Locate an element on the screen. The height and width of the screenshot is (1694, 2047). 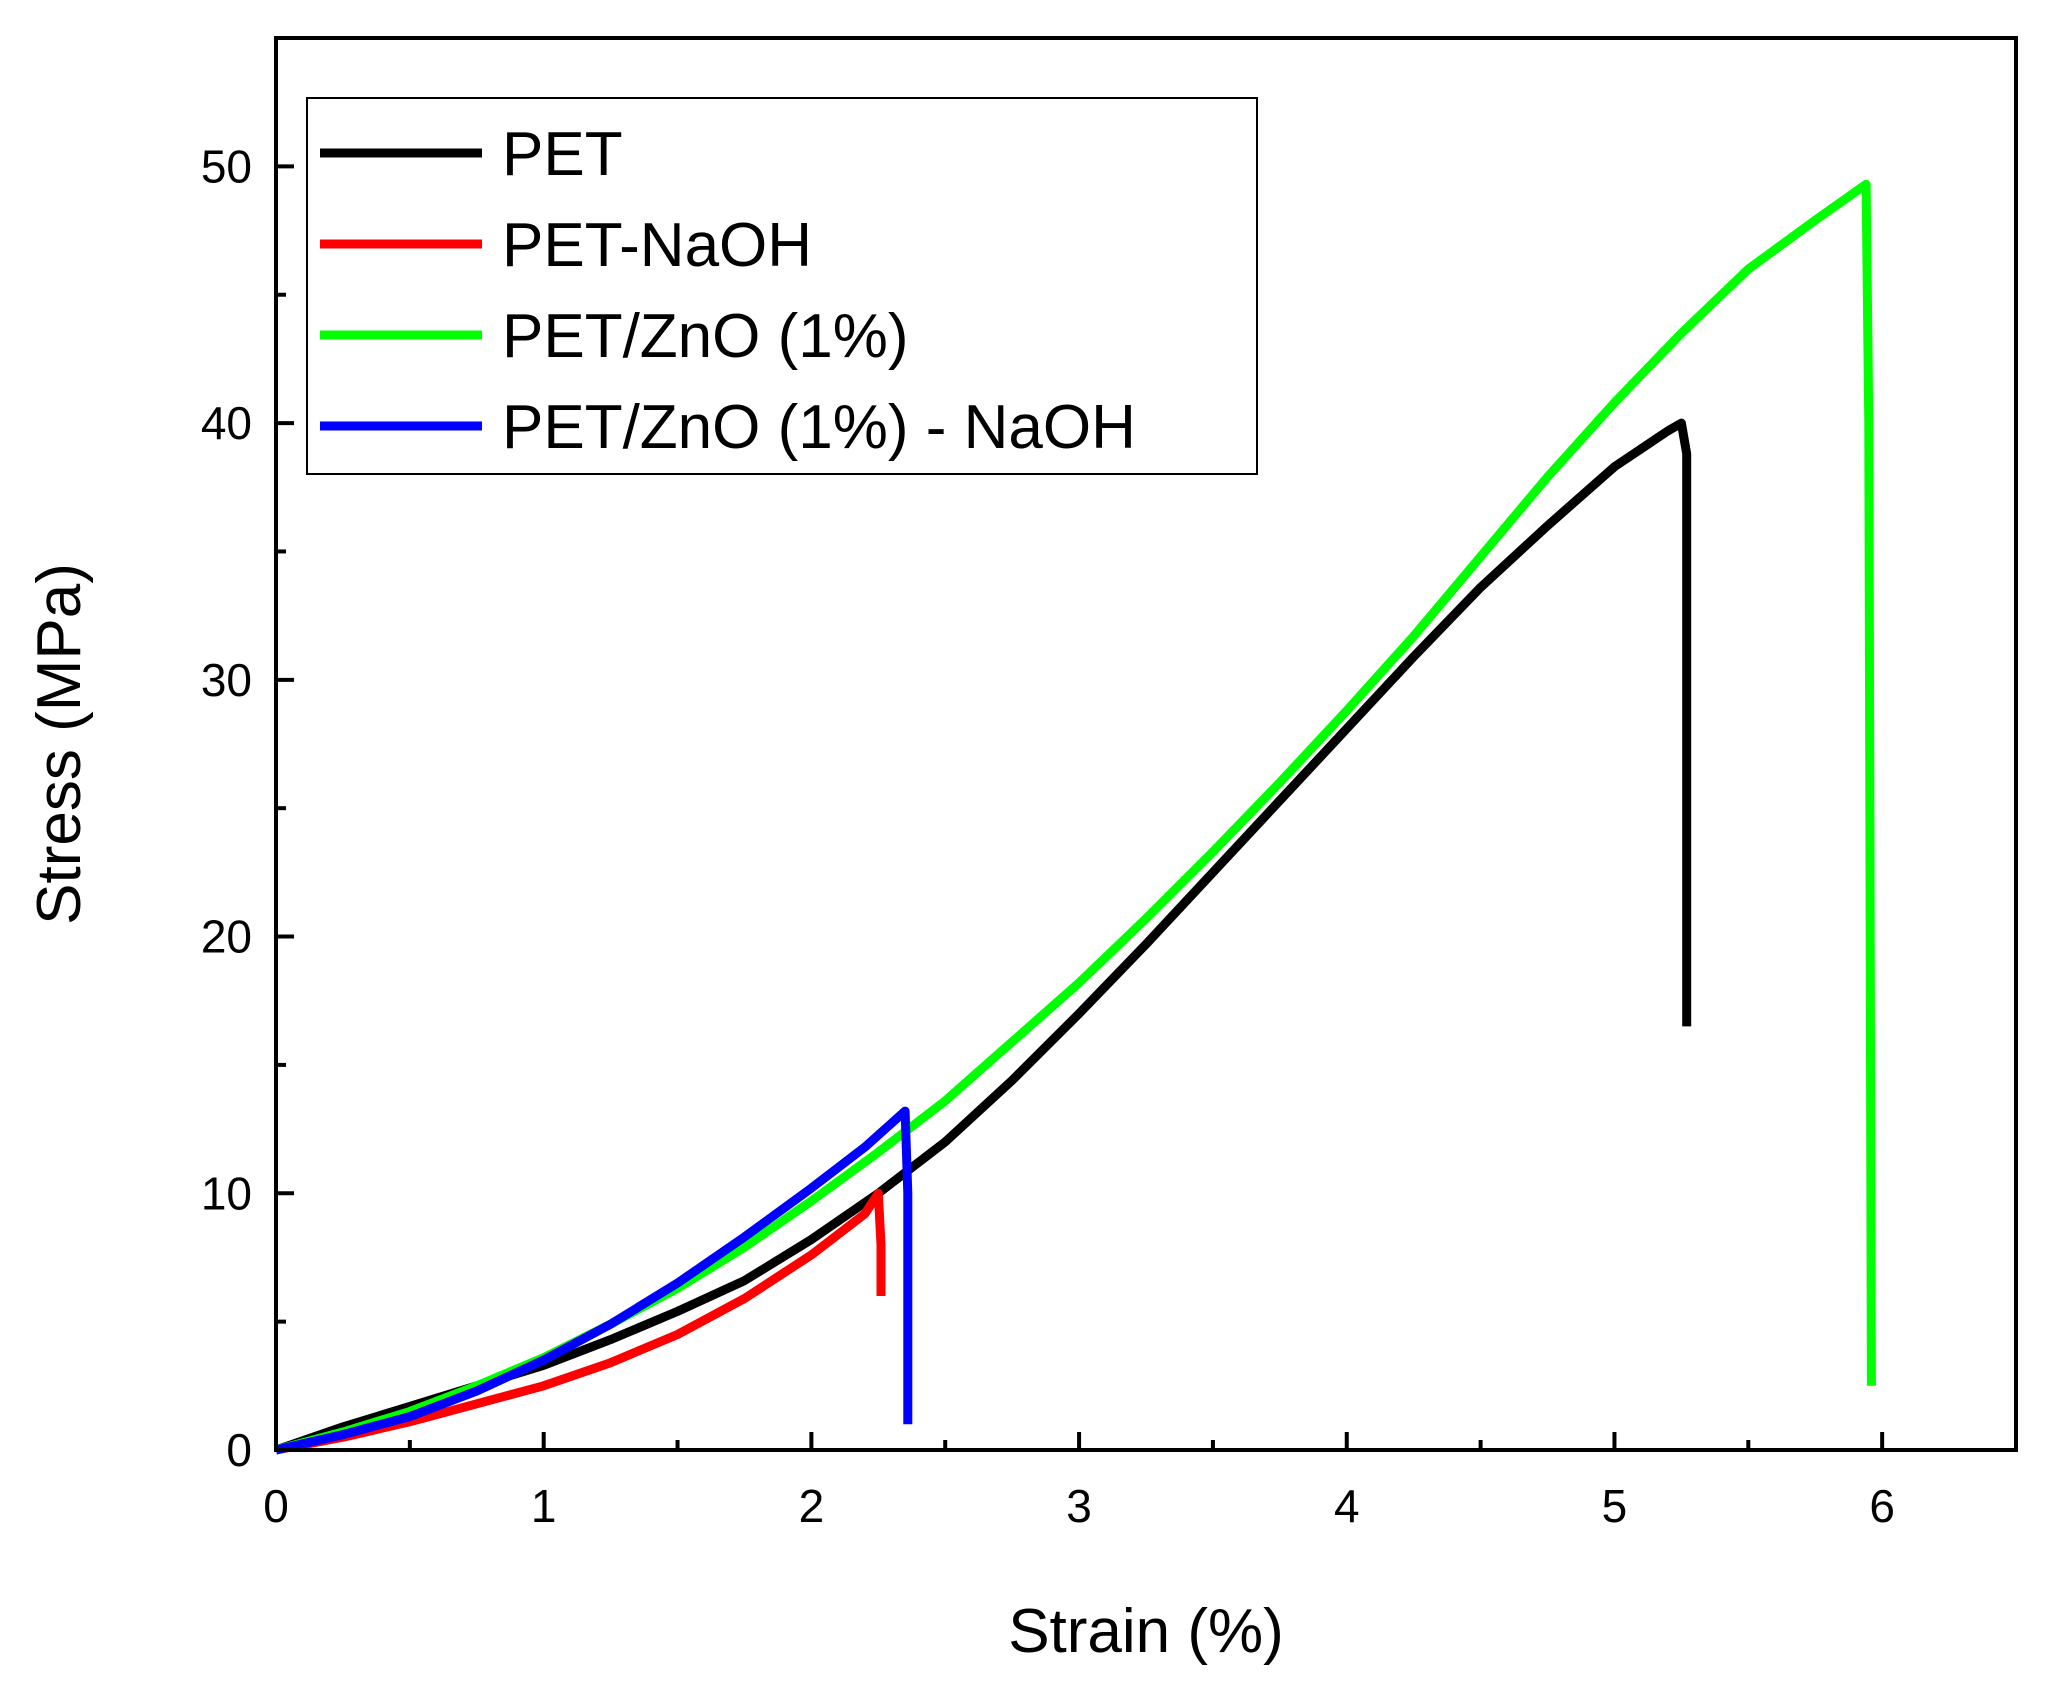
x-tick-labels: 0 1 2 3 4 5 6 is located at coordinates (1079, 1506).